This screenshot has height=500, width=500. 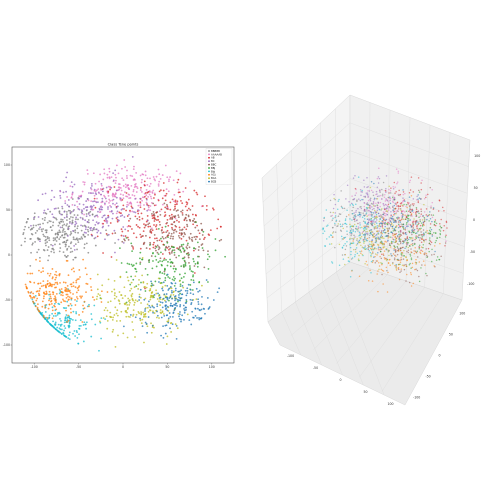 What do you see at coordinates (209, 181) in the screenshot?
I see `legend-marker` at bounding box center [209, 181].